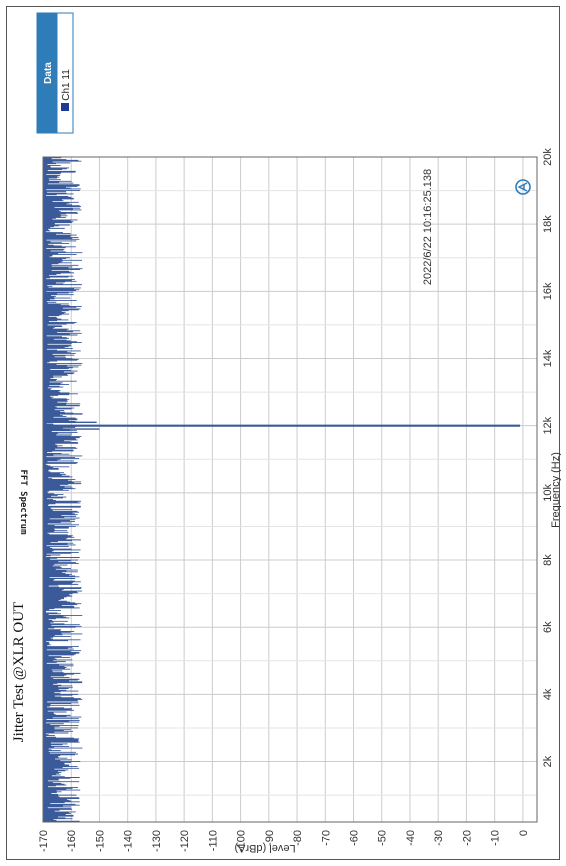 This screenshot has height=866, width=566. What do you see at coordinates (185, 841) in the screenshot?
I see `y-tick-label: -120` at bounding box center [185, 841].